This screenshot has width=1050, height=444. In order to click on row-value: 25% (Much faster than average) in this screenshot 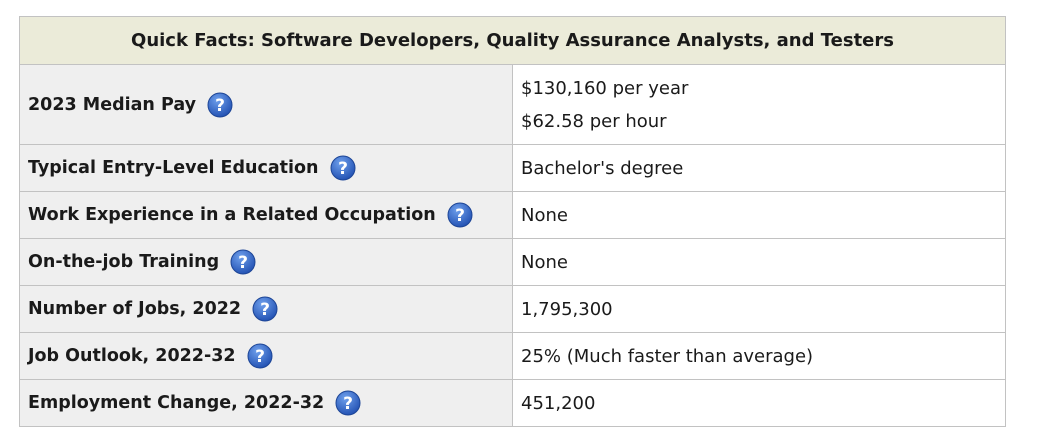, I will do `click(759, 356)`.